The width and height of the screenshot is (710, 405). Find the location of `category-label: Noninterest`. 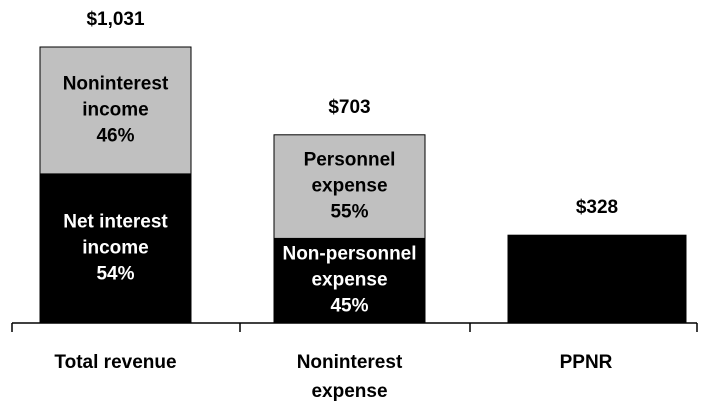

category-label: Noninterest is located at coordinates (350, 362).